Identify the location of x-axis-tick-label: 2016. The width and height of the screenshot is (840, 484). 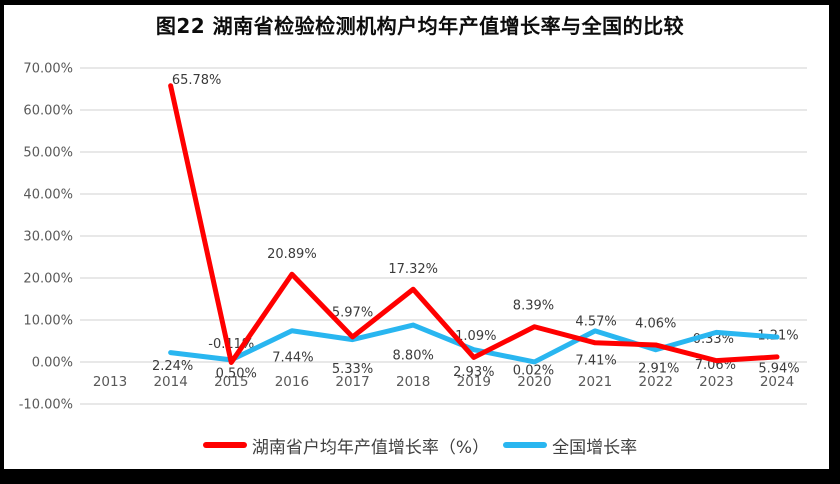
(292, 382).